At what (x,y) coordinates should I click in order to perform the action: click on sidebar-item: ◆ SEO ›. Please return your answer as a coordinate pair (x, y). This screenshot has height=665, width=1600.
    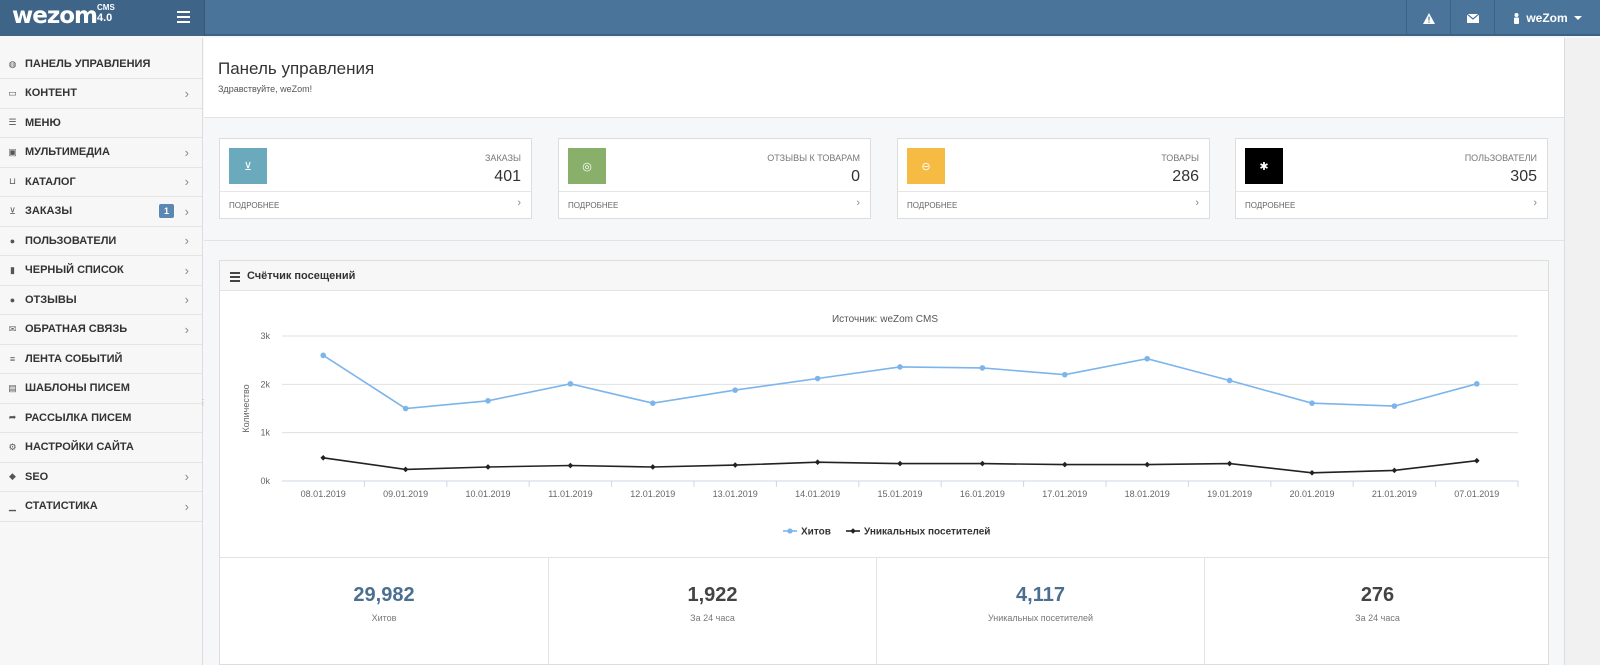
    Looking at the image, I should click on (101, 477).